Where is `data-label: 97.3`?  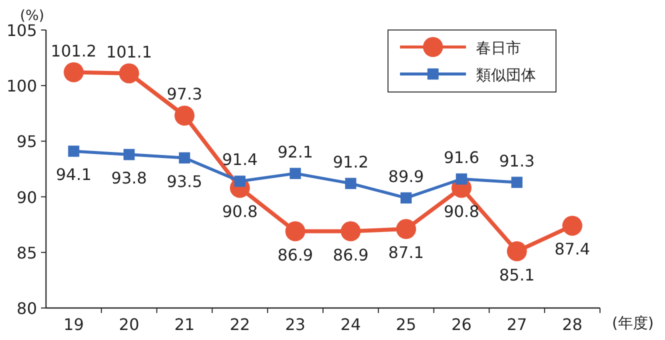 data-label: 97.3 is located at coordinates (184, 94).